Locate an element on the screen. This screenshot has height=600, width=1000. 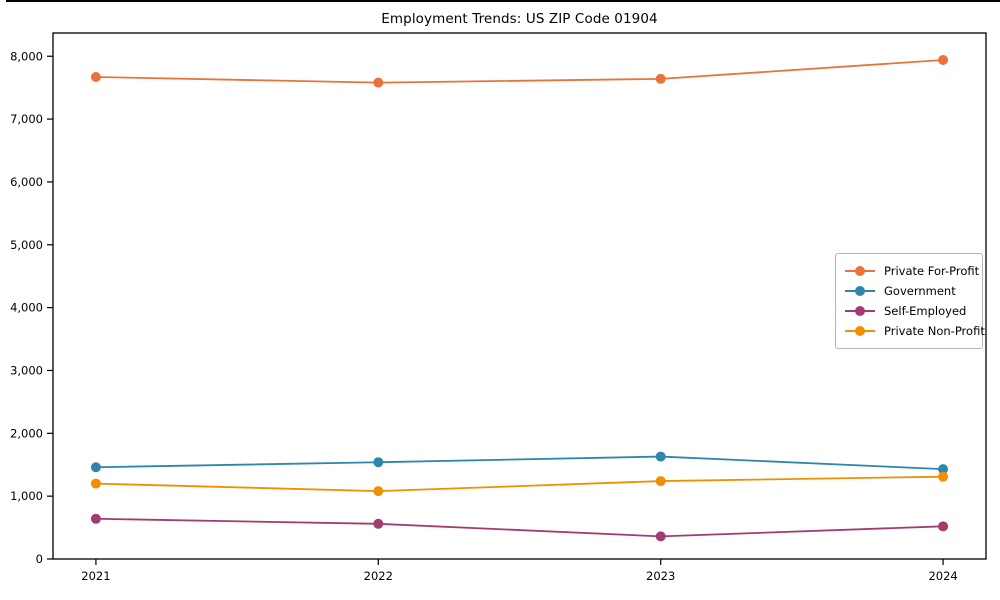
legend-label: Self-Employed is located at coordinates (925, 311).